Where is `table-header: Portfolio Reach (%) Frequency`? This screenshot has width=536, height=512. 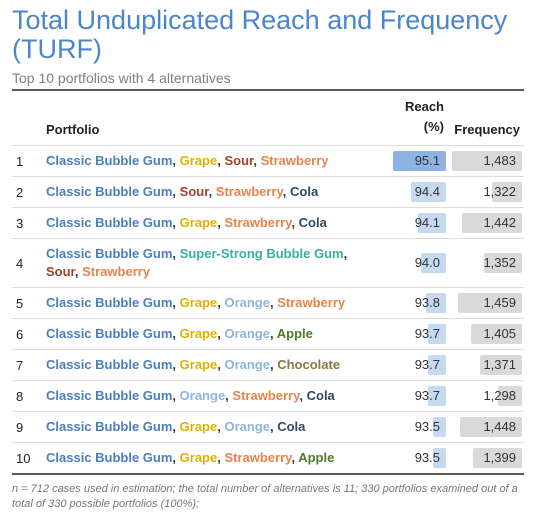 table-header: Portfolio Reach (%) Frequency is located at coordinates (268, 118).